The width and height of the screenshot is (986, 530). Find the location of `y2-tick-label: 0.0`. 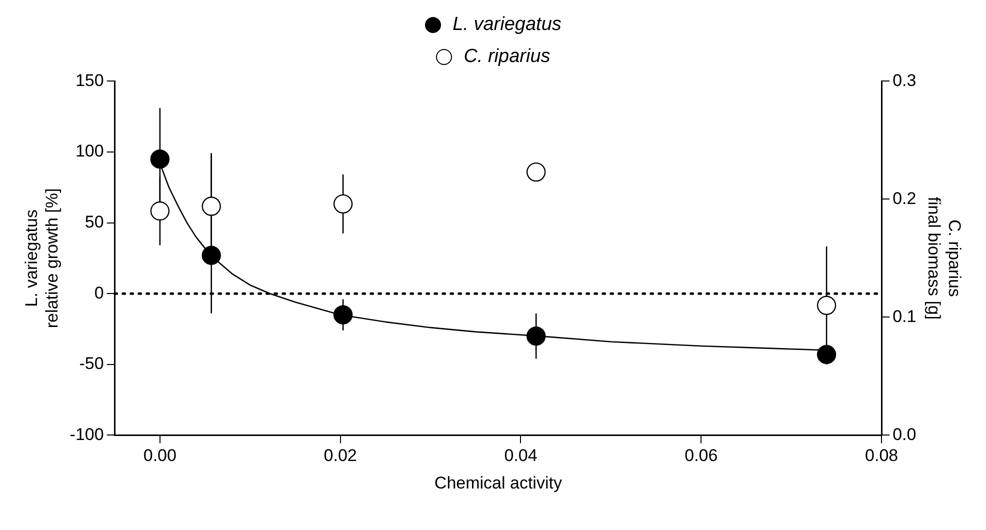

y2-tick-label: 0.0 is located at coordinates (904, 434).